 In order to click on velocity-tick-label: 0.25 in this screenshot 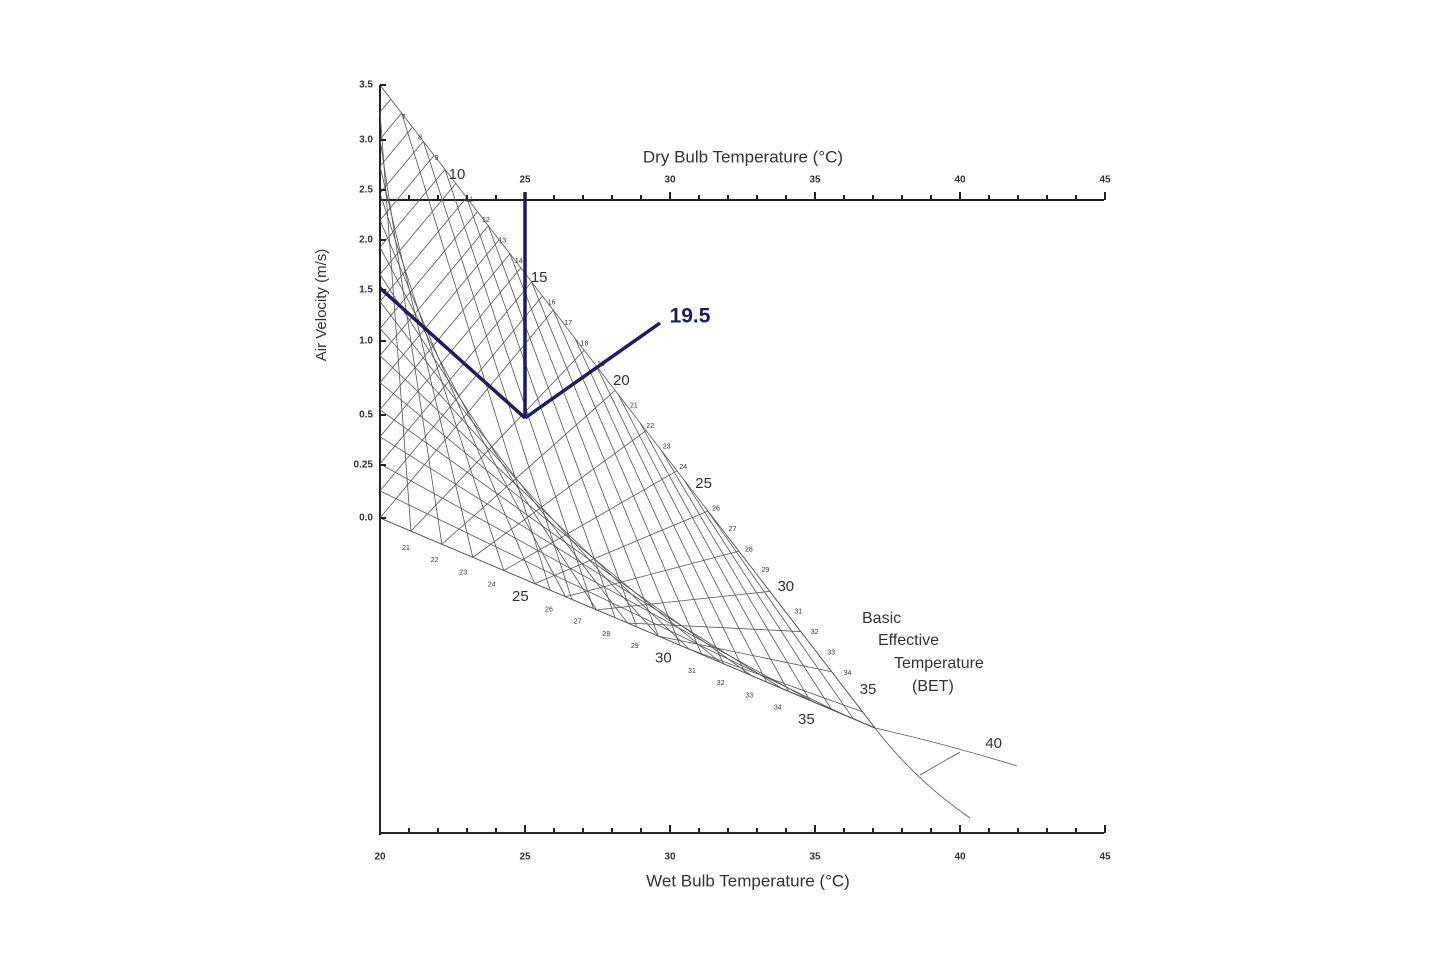, I will do `click(364, 465)`.